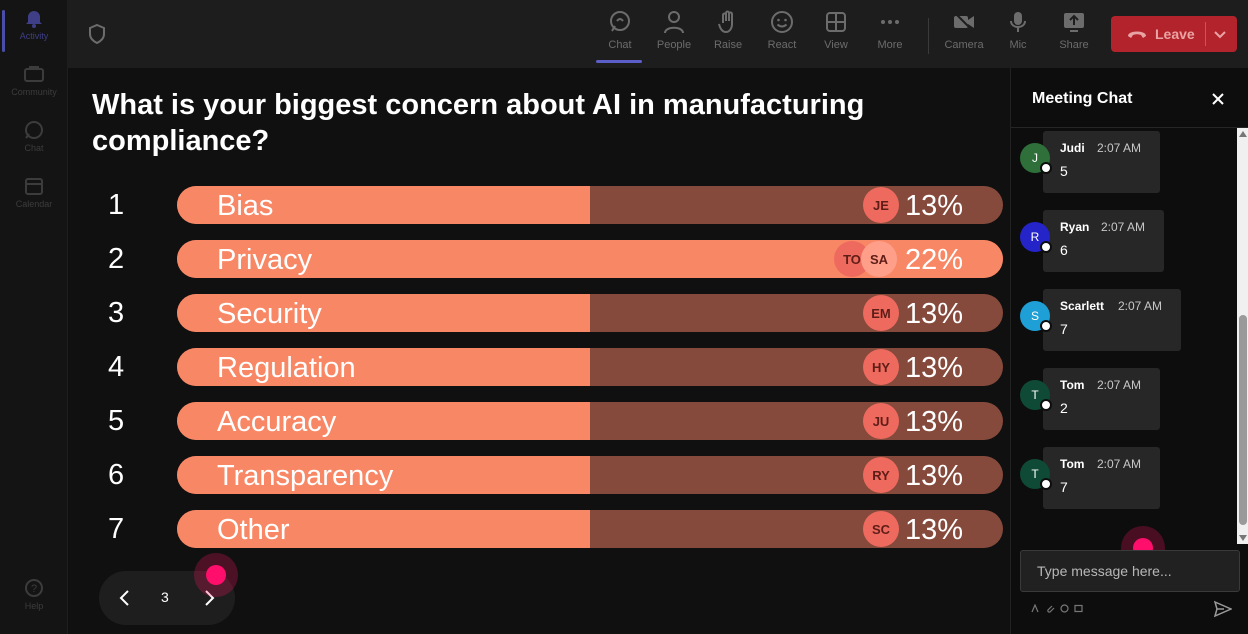 The height and width of the screenshot is (634, 1248). I want to click on toolbar-people-button: People, so click(674, 36).